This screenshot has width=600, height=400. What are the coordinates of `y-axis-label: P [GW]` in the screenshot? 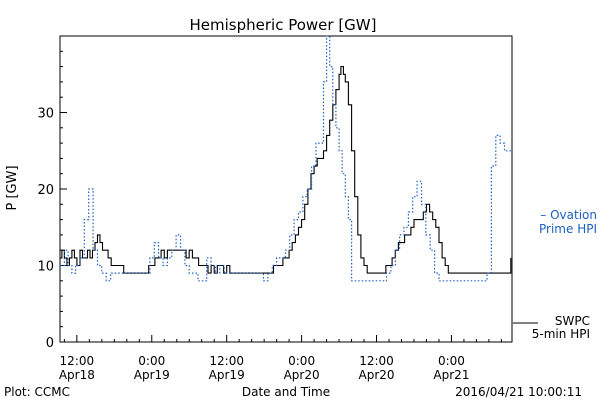 It's located at (12, 187).